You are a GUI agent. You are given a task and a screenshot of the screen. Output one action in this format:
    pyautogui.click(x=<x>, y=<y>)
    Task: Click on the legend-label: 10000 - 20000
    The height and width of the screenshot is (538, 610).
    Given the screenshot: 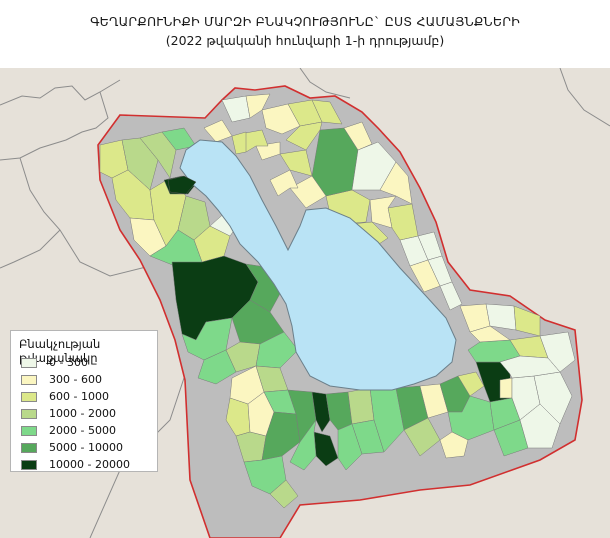 What is the action you would take?
    pyautogui.click(x=89, y=464)
    